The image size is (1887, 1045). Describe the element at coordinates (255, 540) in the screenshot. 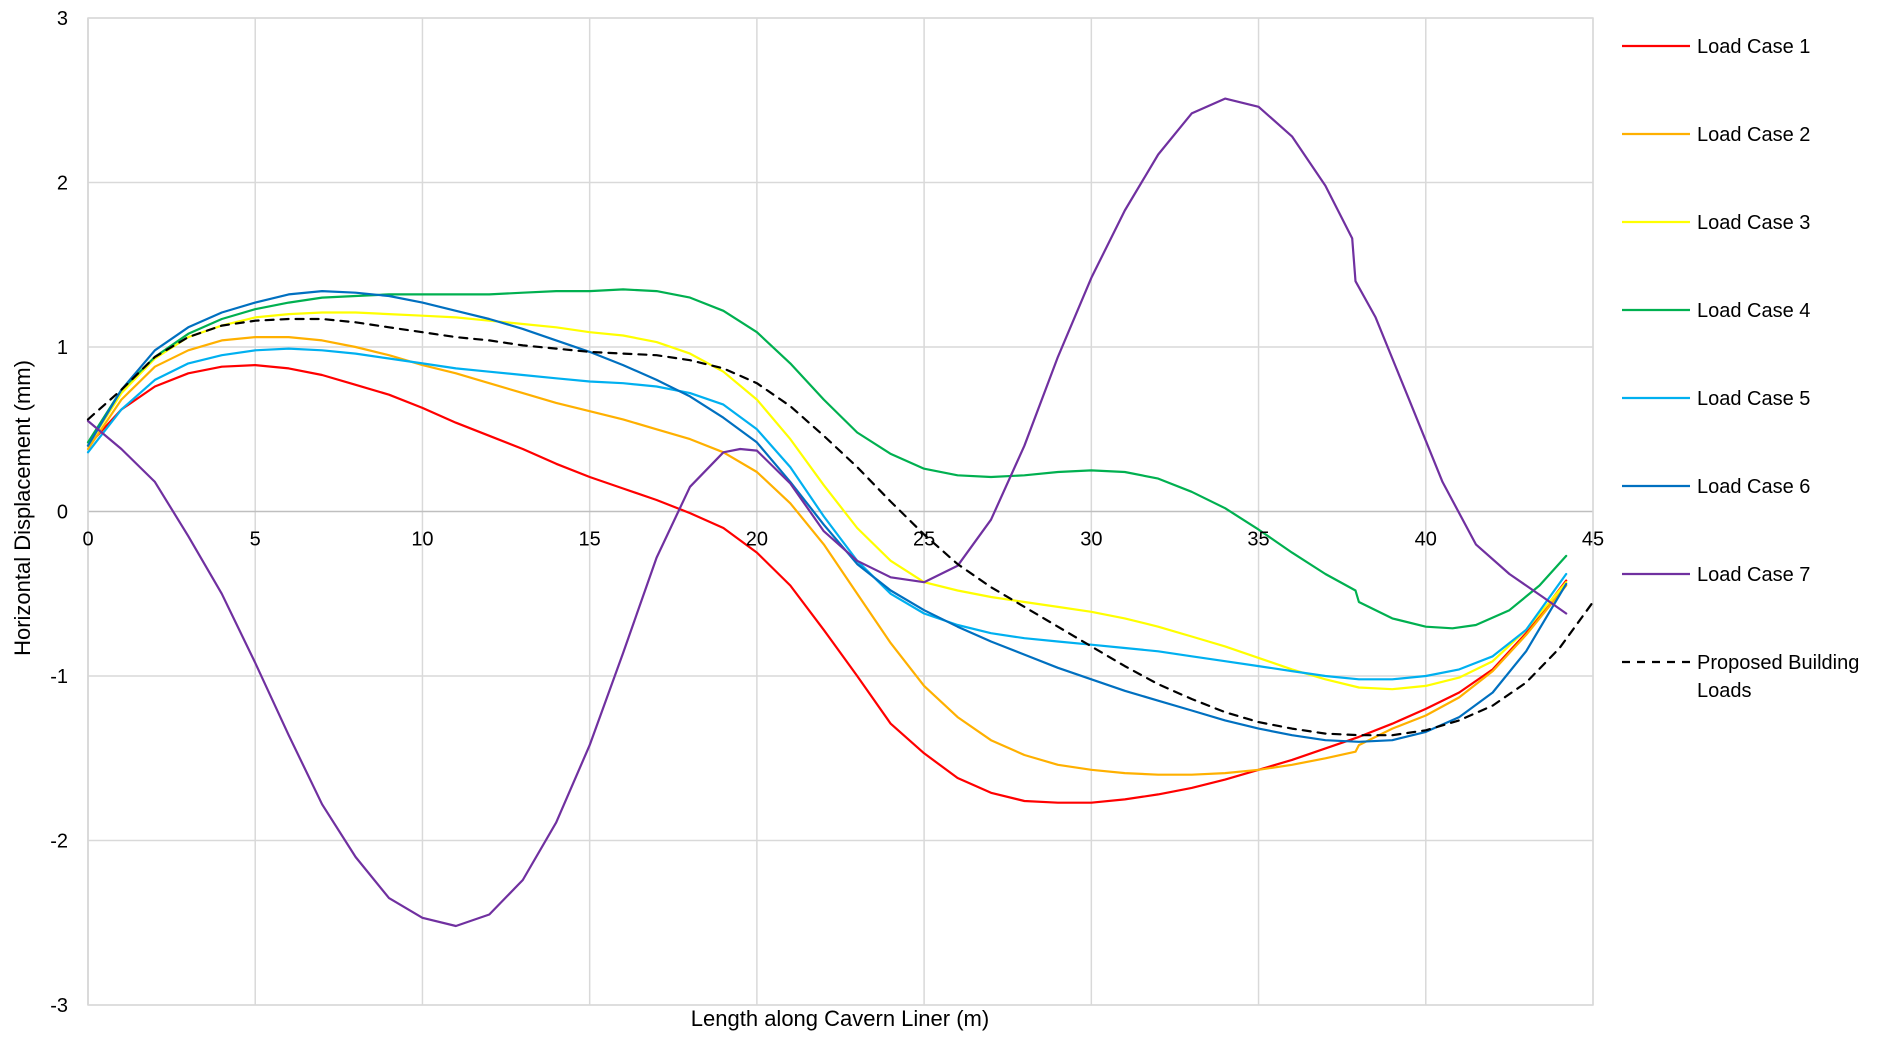

I see `x-tick-label: 5` at that location.